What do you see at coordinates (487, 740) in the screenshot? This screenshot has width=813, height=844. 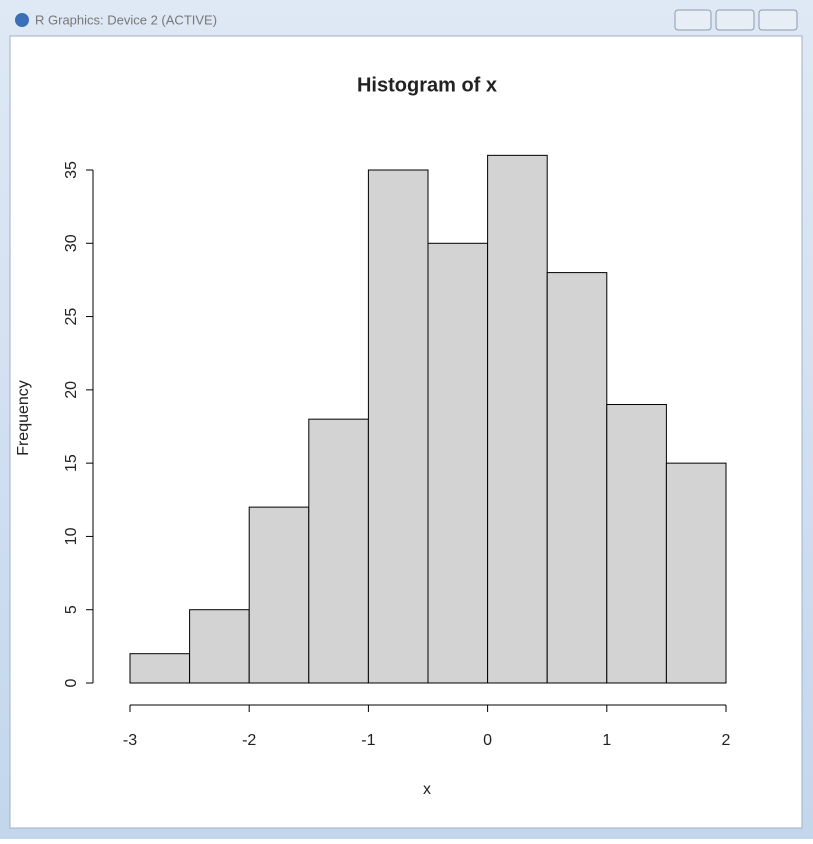 I see `x-tick-label: 0` at bounding box center [487, 740].